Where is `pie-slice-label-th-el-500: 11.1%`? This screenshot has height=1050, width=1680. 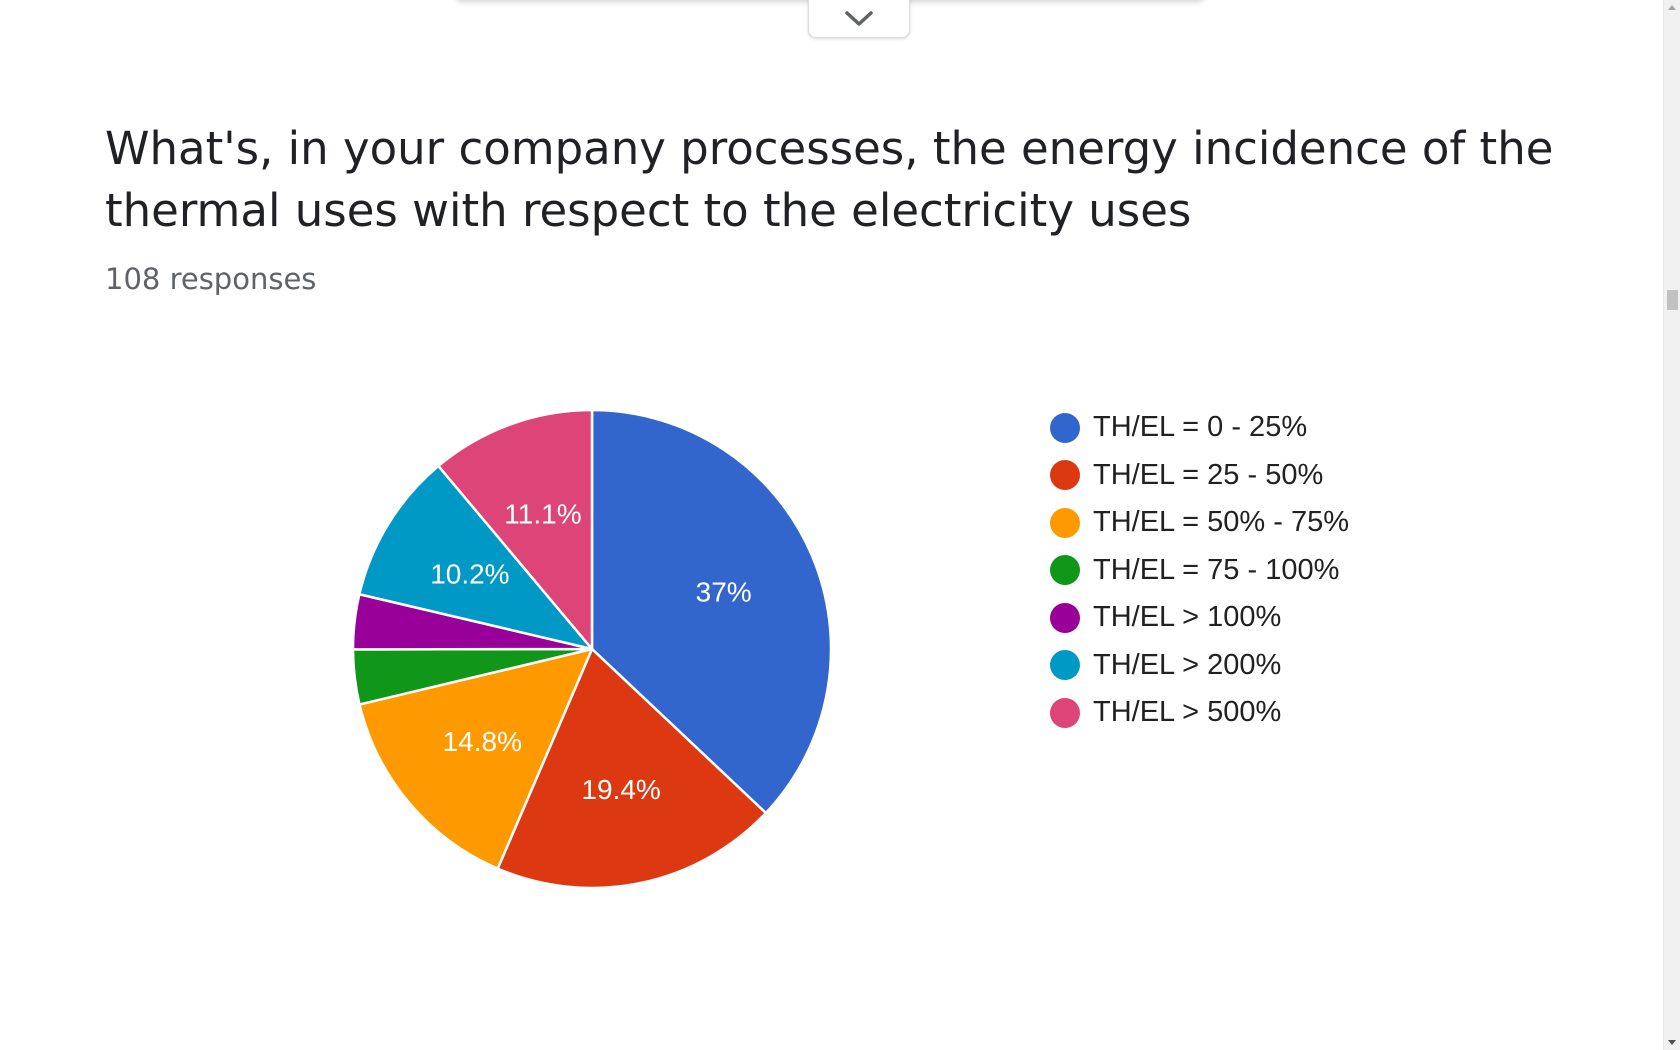
pie-slice-label-th-el-500: 11.1% is located at coordinates (542, 514).